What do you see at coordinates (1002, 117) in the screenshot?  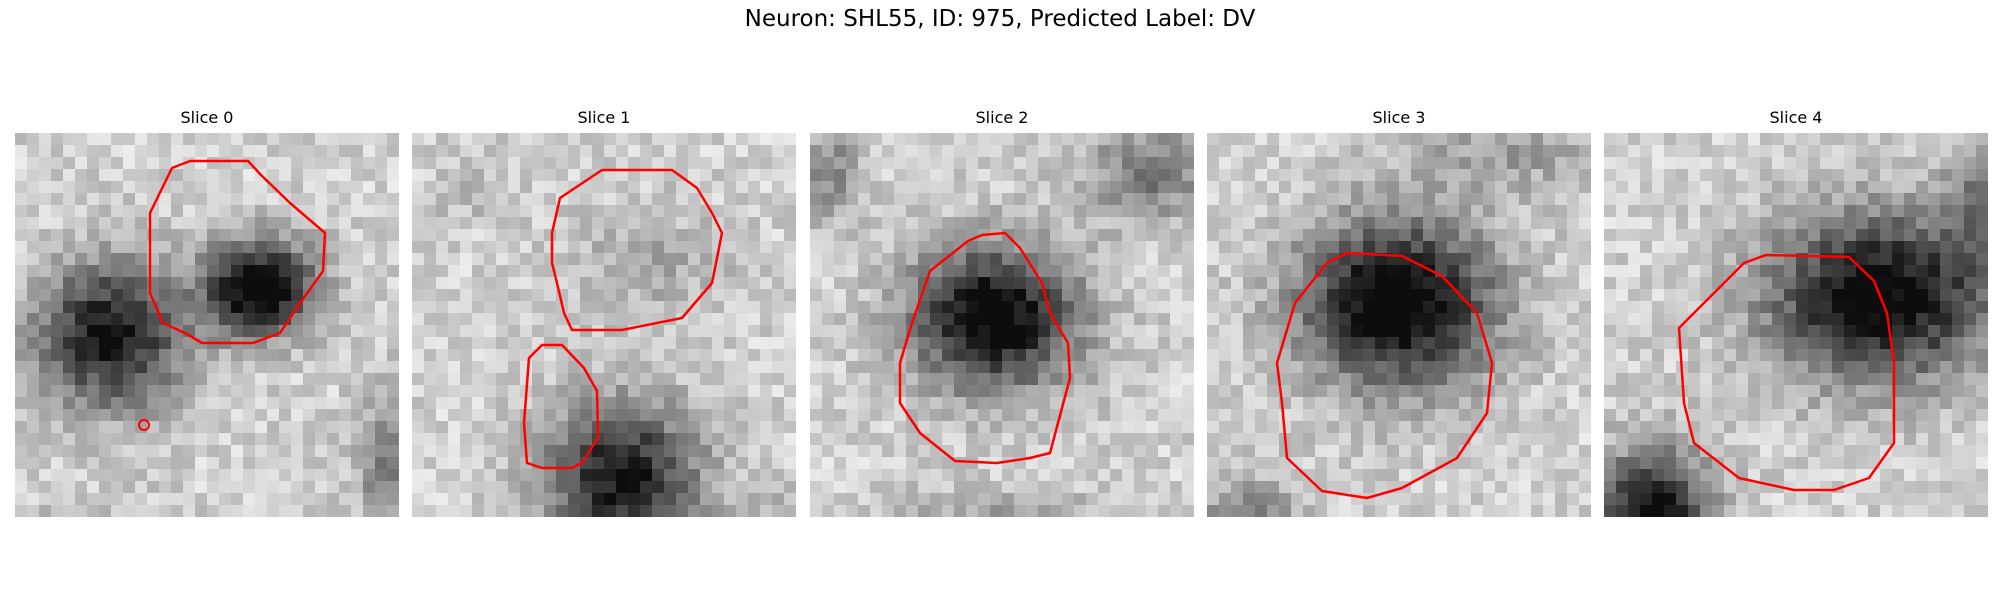 I see `slice-title-2: Slice 2` at bounding box center [1002, 117].